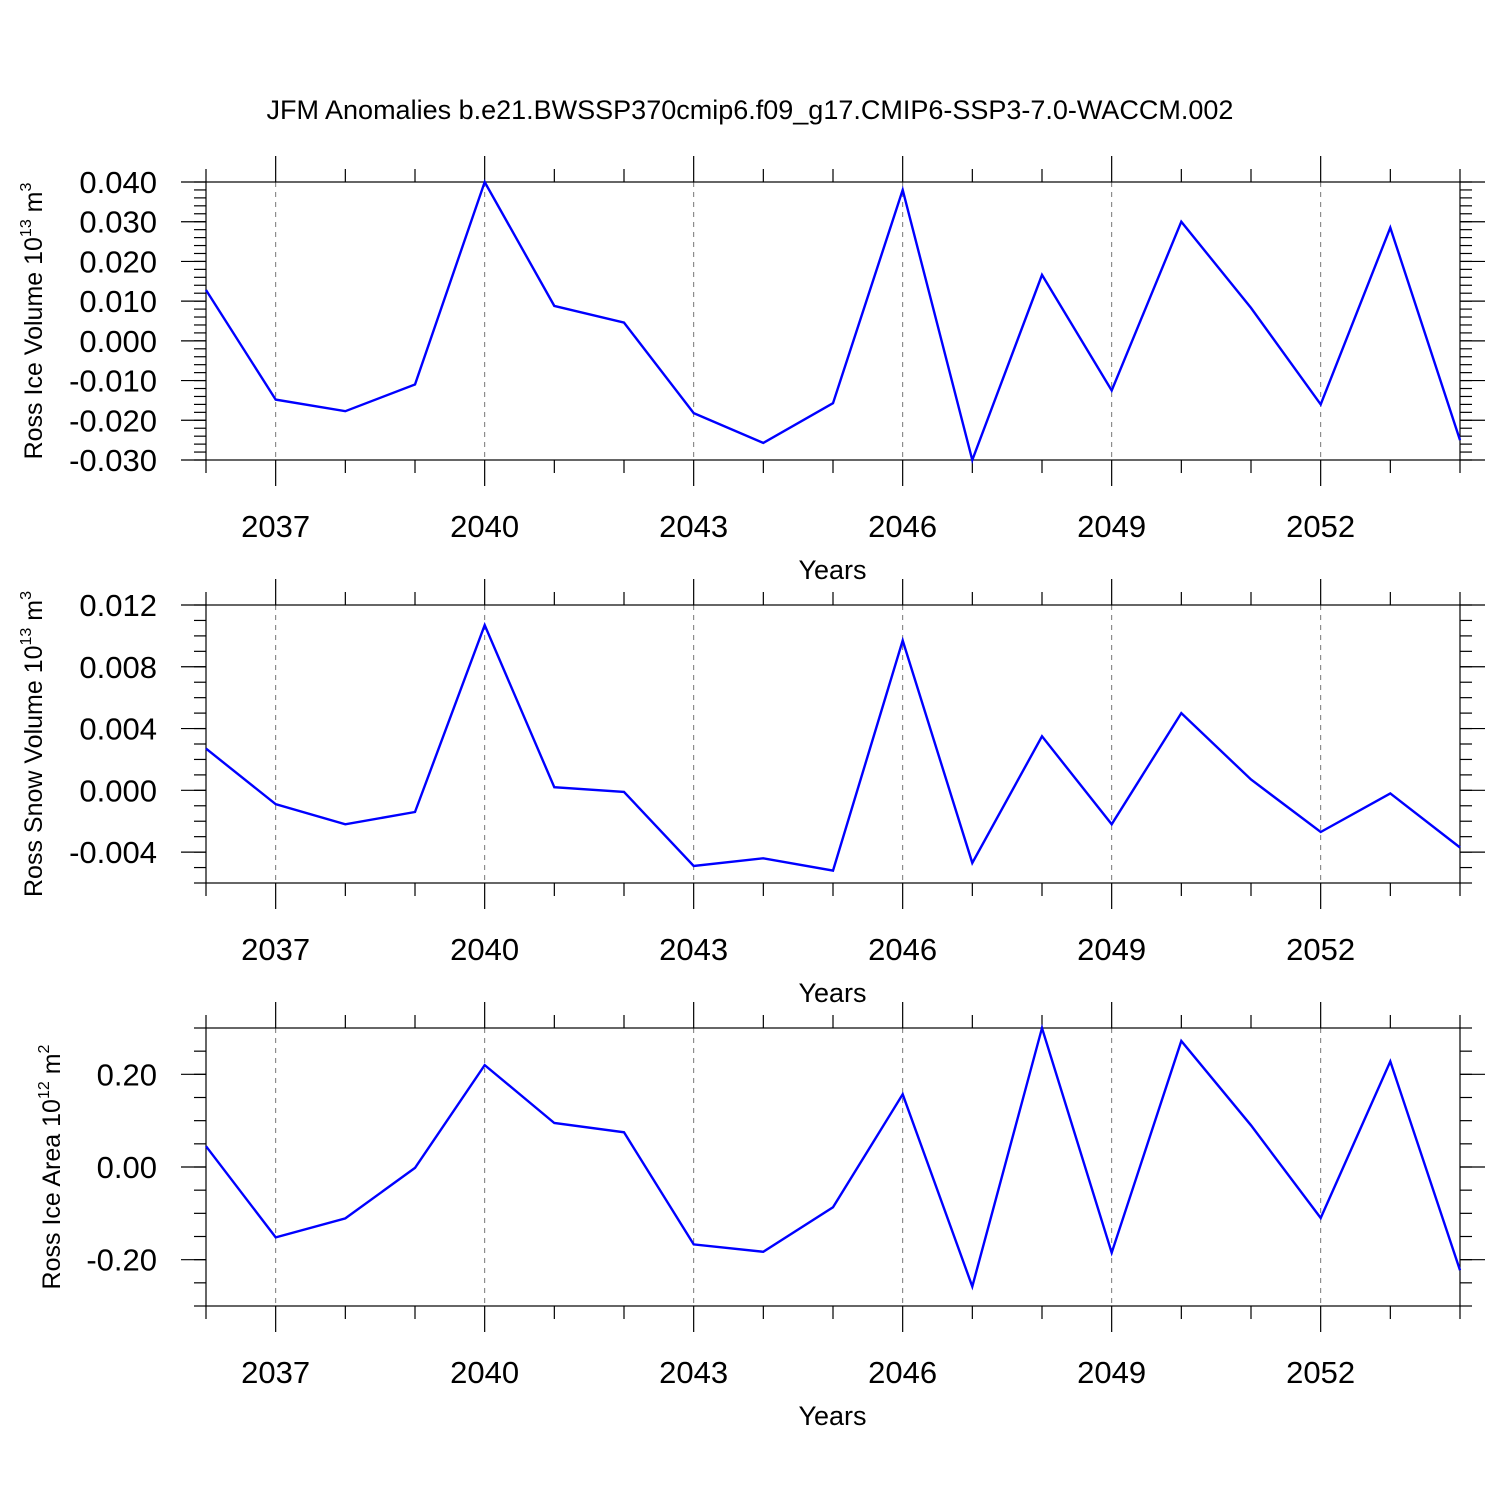 The height and width of the screenshot is (1500, 1500). I want to click on y-axis-label-unit_exp: 3, so click(26, 595).